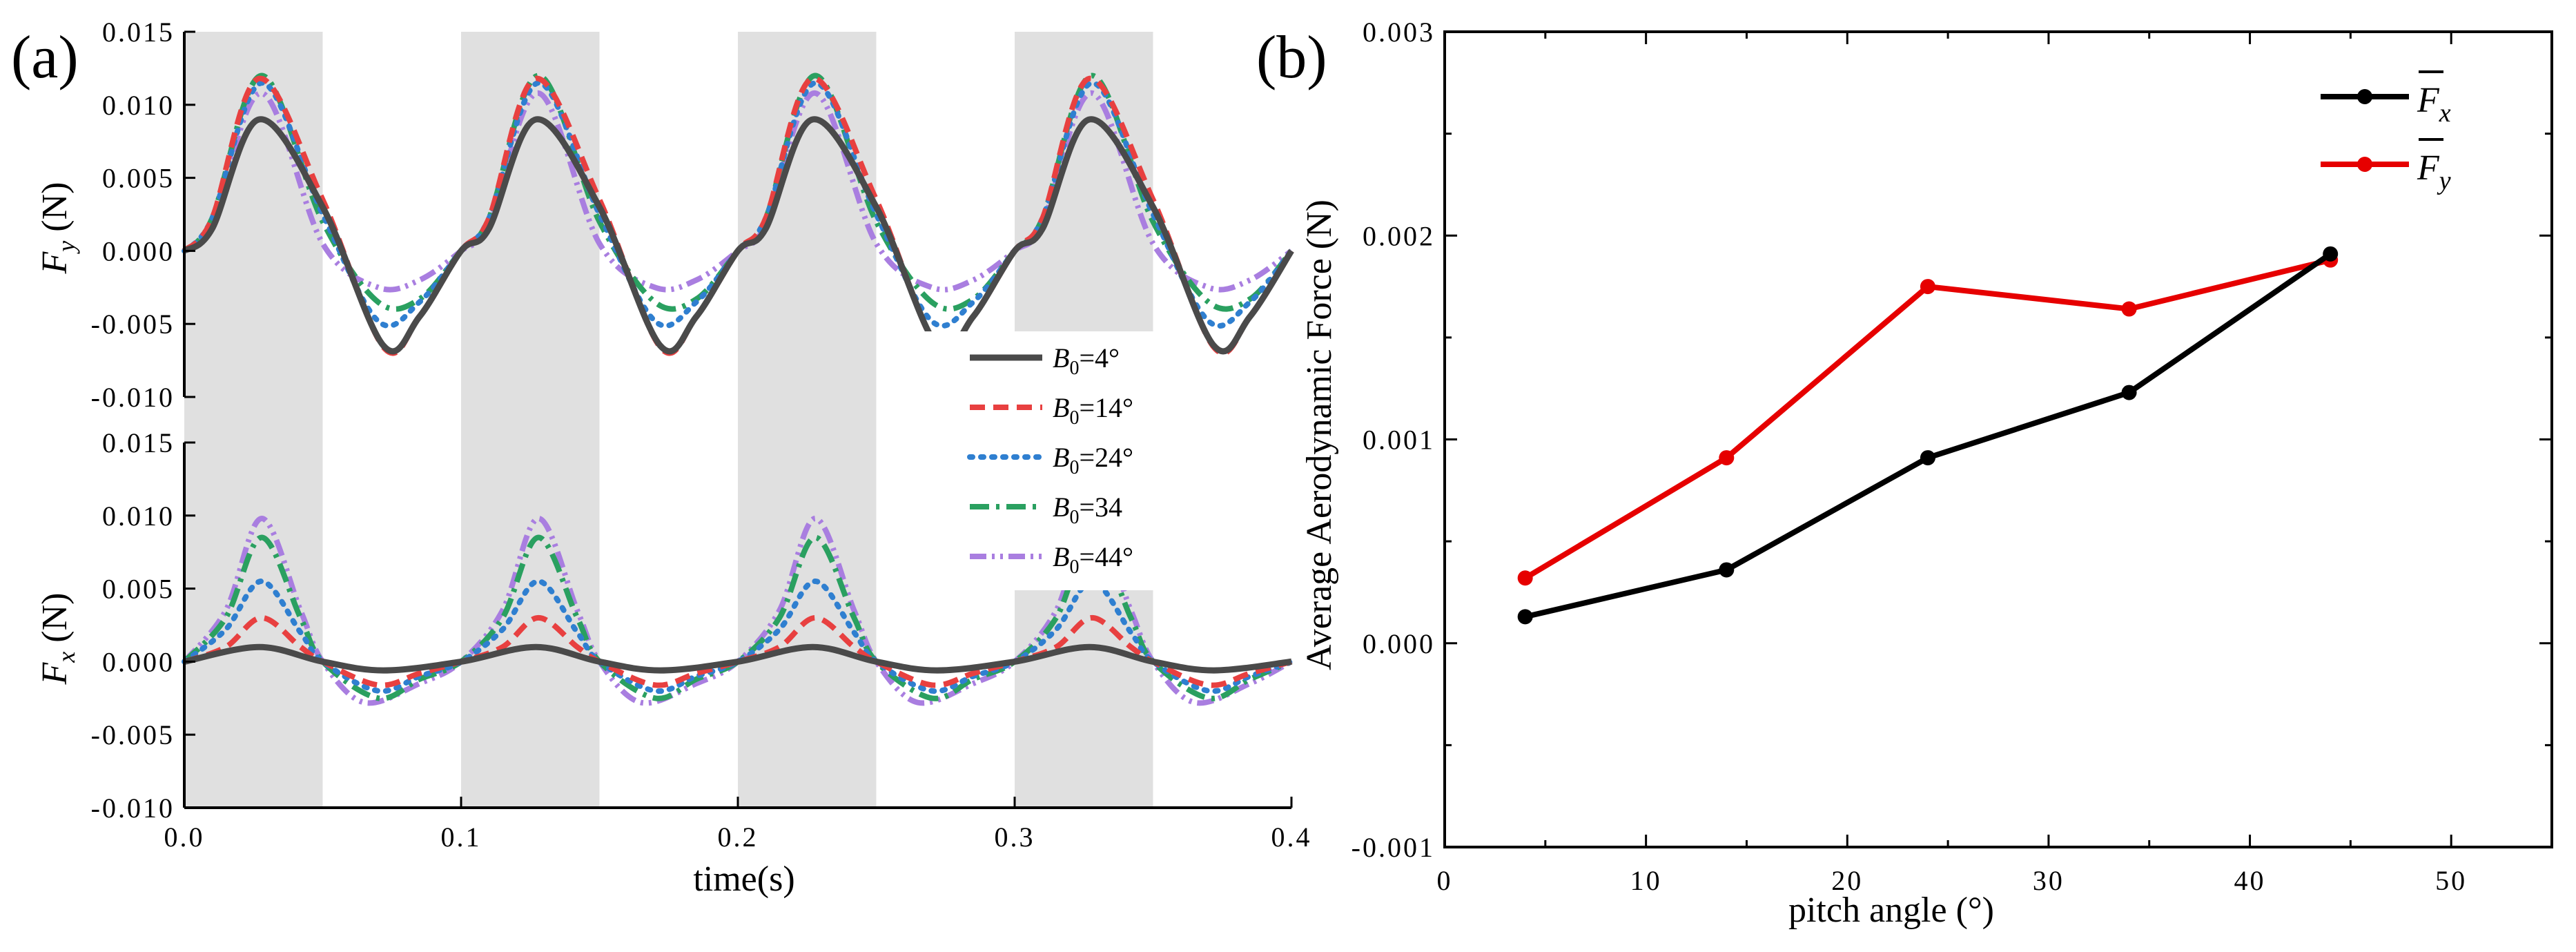  What do you see at coordinates (1399, 235) in the screenshot?
I see `y-tick-label: 0.002` at bounding box center [1399, 235].